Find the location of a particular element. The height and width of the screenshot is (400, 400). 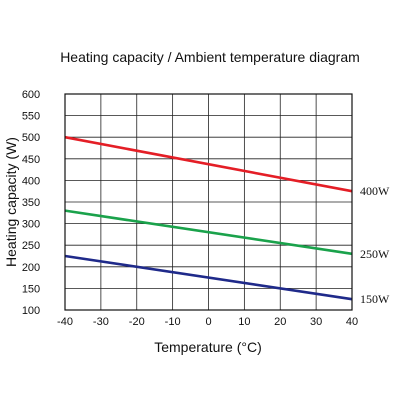

x-tick-label: 0 is located at coordinates (208, 322).